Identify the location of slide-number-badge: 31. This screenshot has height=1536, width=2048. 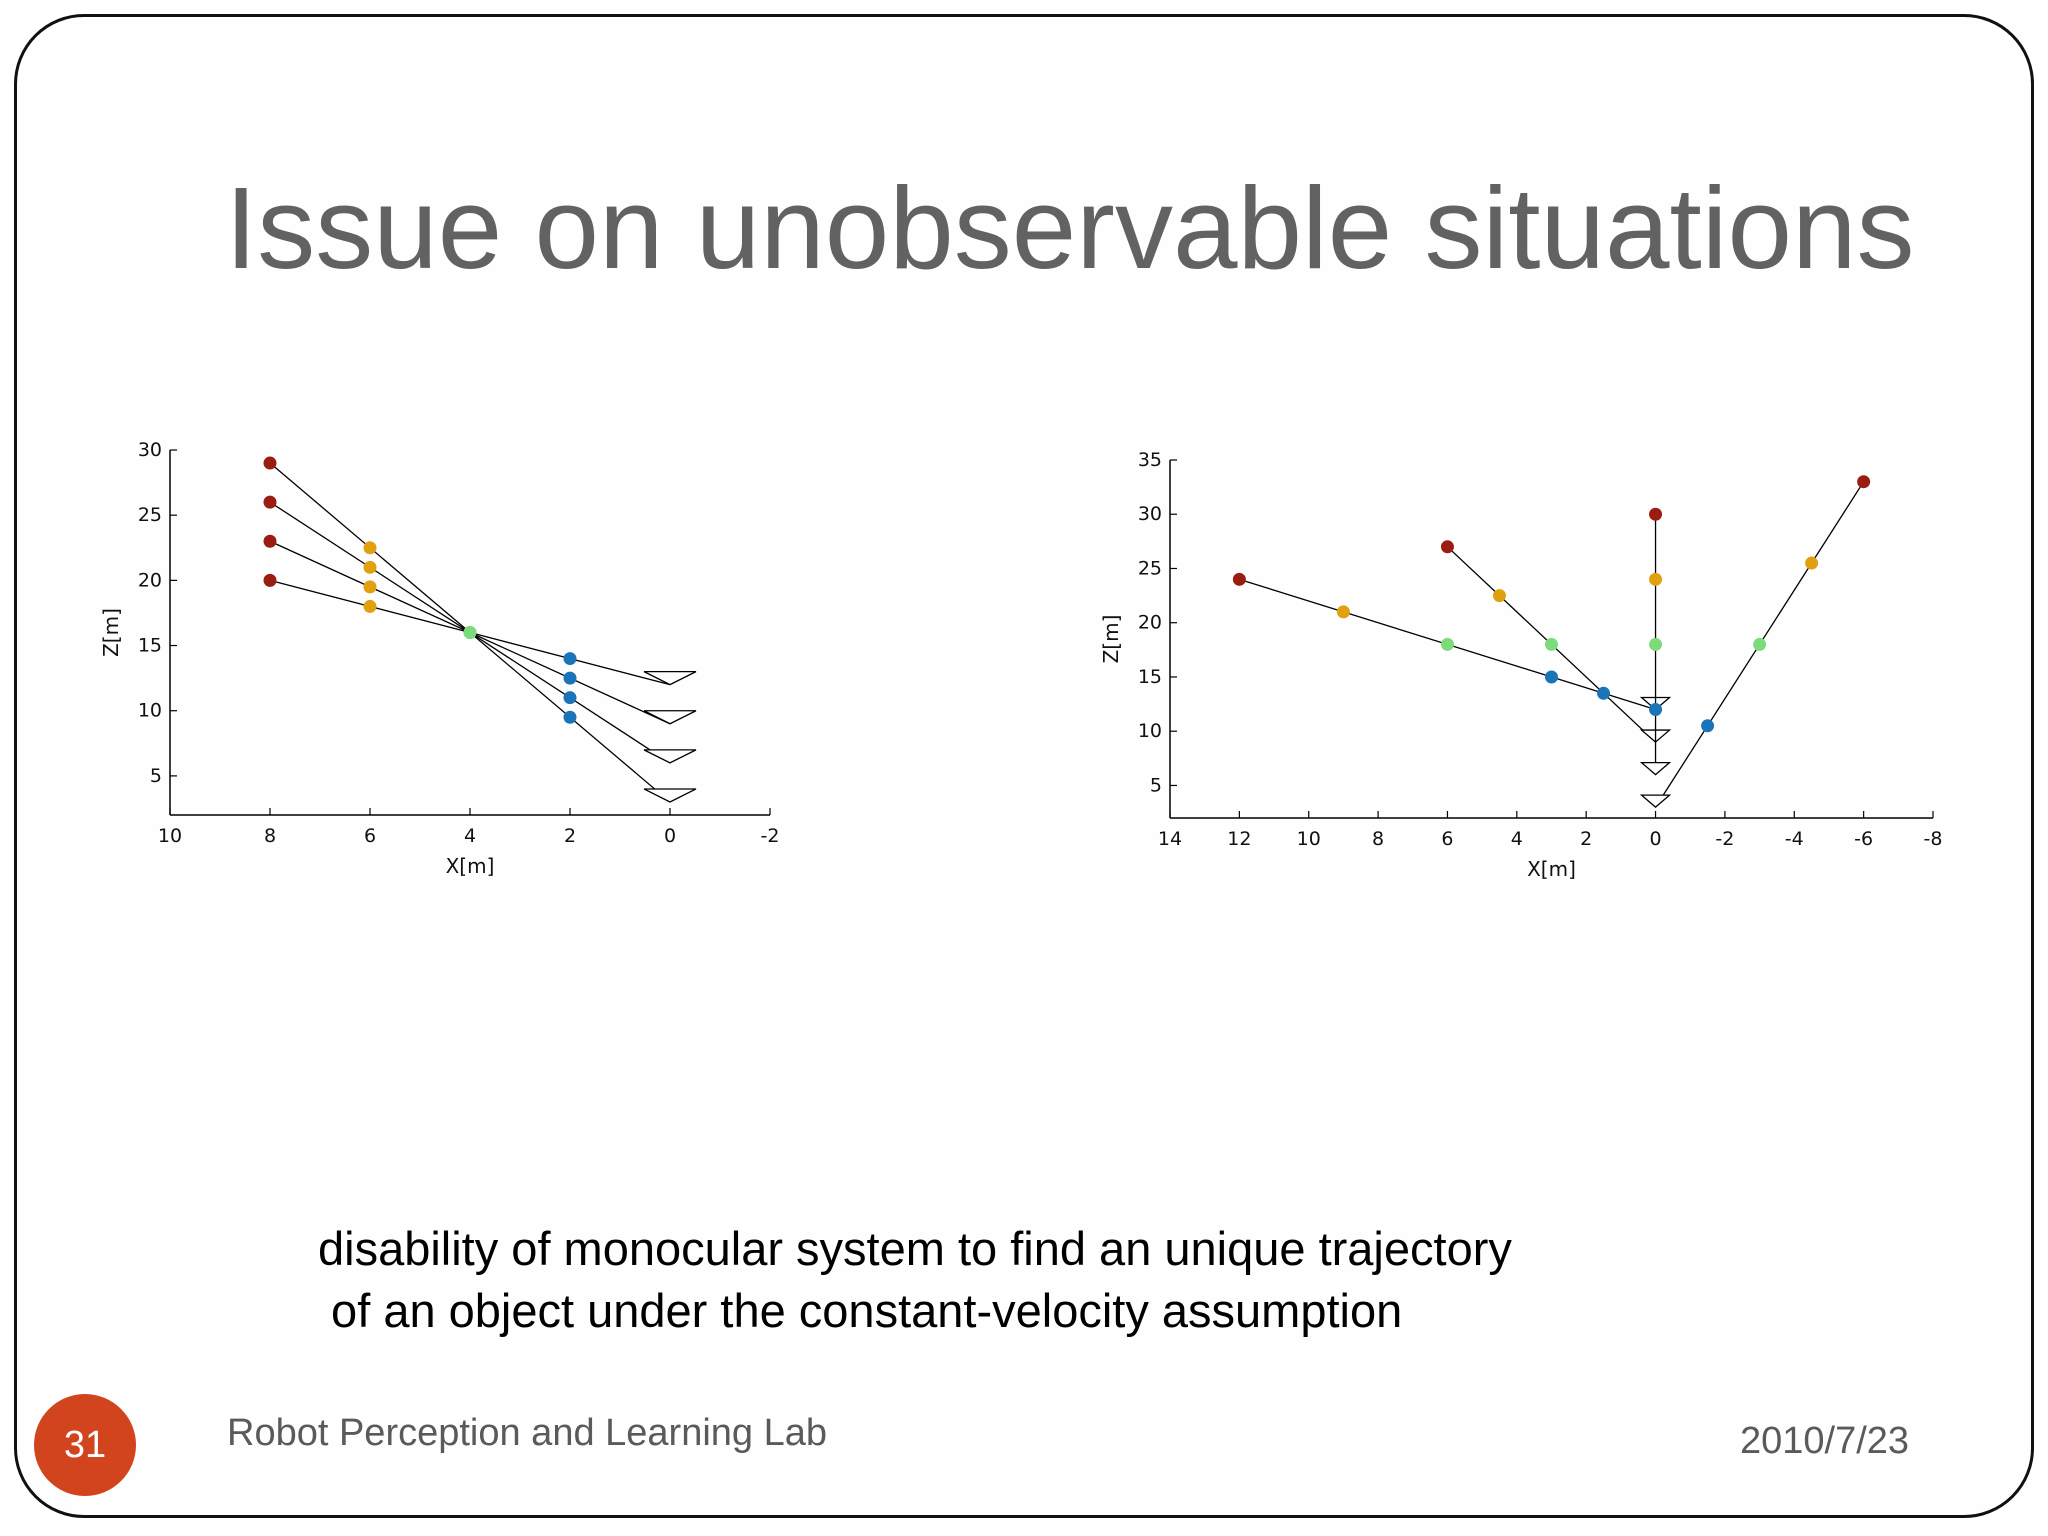
(85, 1445).